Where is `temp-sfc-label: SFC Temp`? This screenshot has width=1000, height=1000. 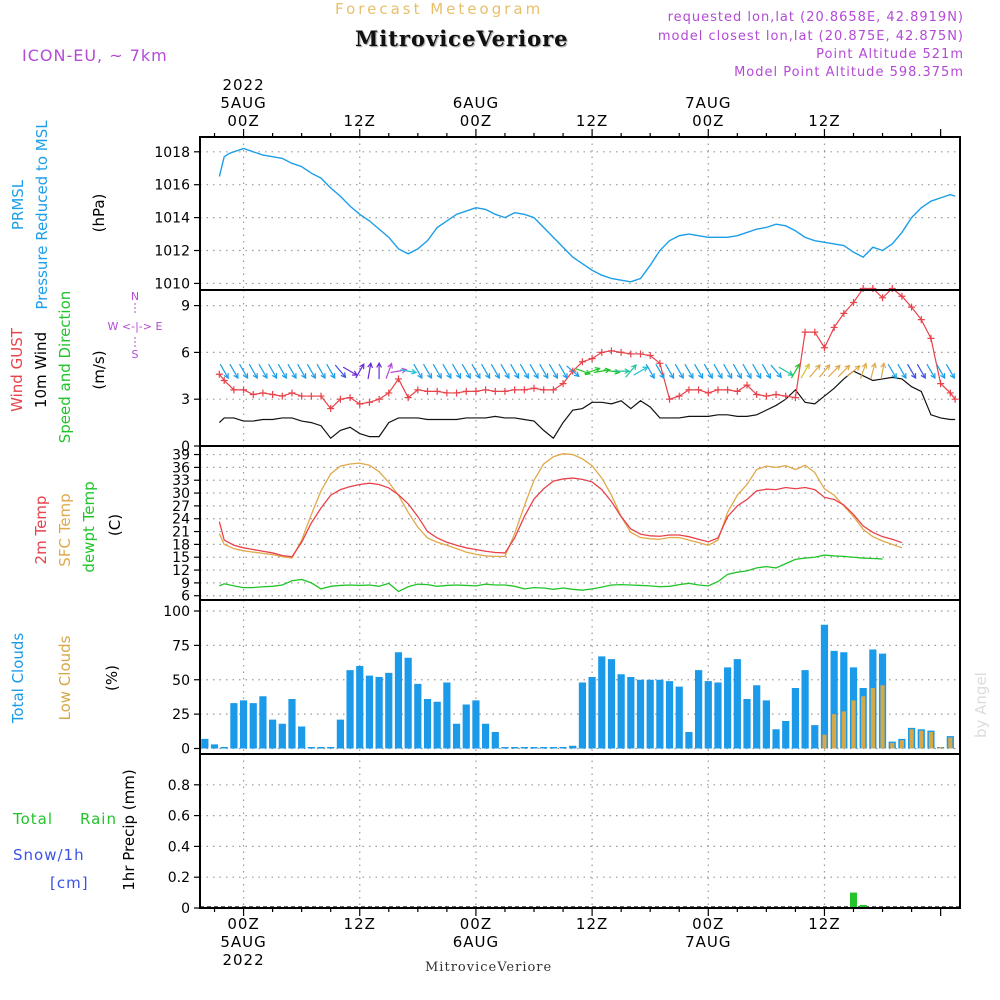 temp-sfc-label: SFC Temp is located at coordinates (65, 529).